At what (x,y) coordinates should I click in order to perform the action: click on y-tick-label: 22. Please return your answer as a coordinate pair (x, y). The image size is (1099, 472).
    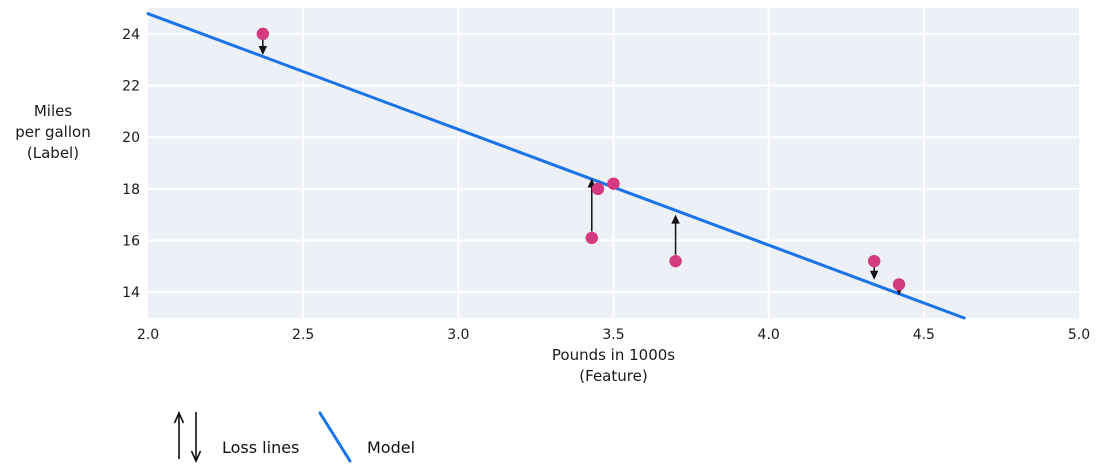
    Looking at the image, I should click on (131, 87).